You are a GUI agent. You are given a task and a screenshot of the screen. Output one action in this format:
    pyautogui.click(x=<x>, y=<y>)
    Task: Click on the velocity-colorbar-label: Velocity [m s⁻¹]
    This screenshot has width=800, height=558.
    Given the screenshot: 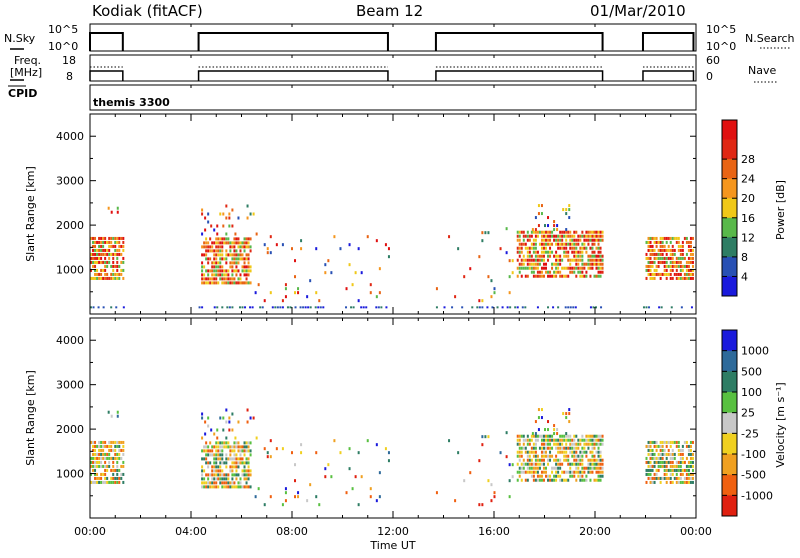 What is the action you would take?
    pyautogui.click(x=780, y=424)
    